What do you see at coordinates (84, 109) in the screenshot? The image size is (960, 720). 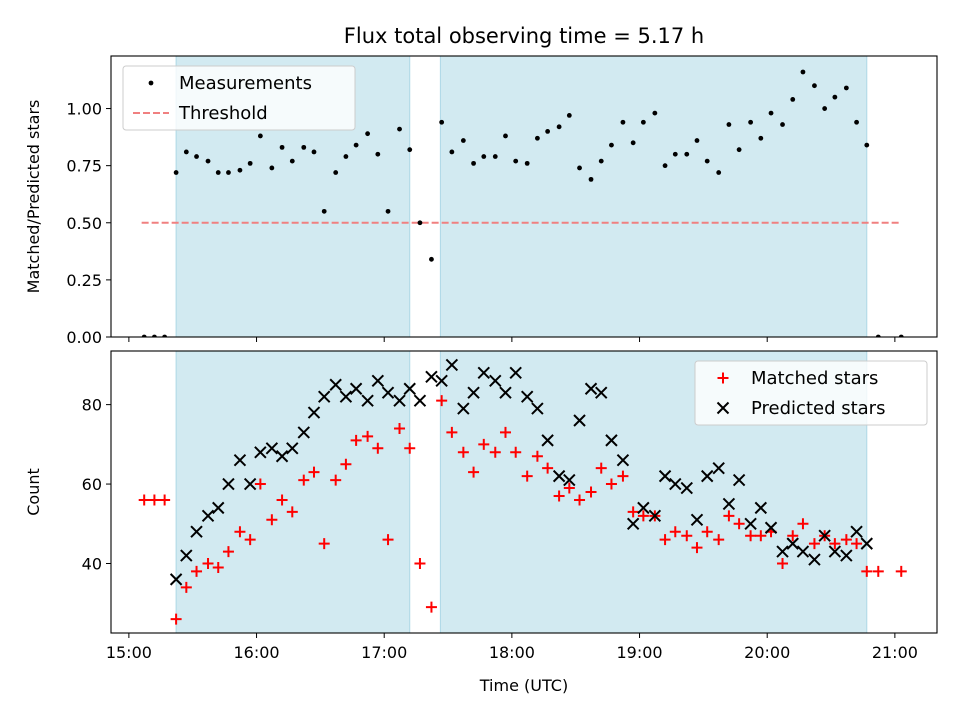 I see `y-tick-label: 1.00` at bounding box center [84, 109].